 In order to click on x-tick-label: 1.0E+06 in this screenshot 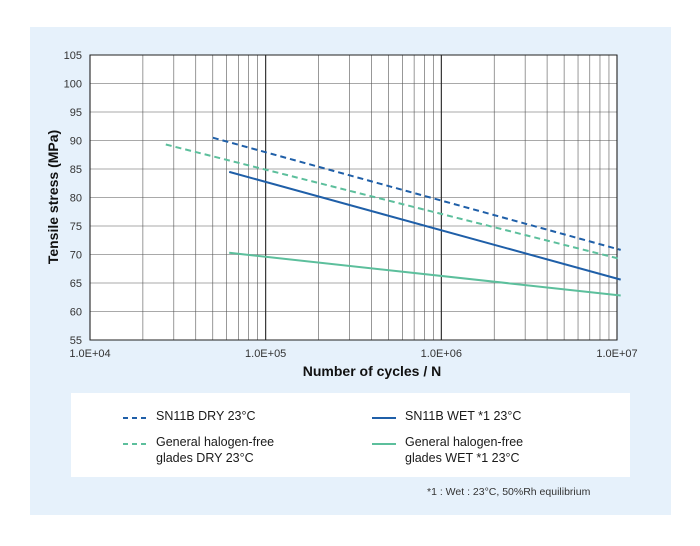, I will do `click(441, 354)`.